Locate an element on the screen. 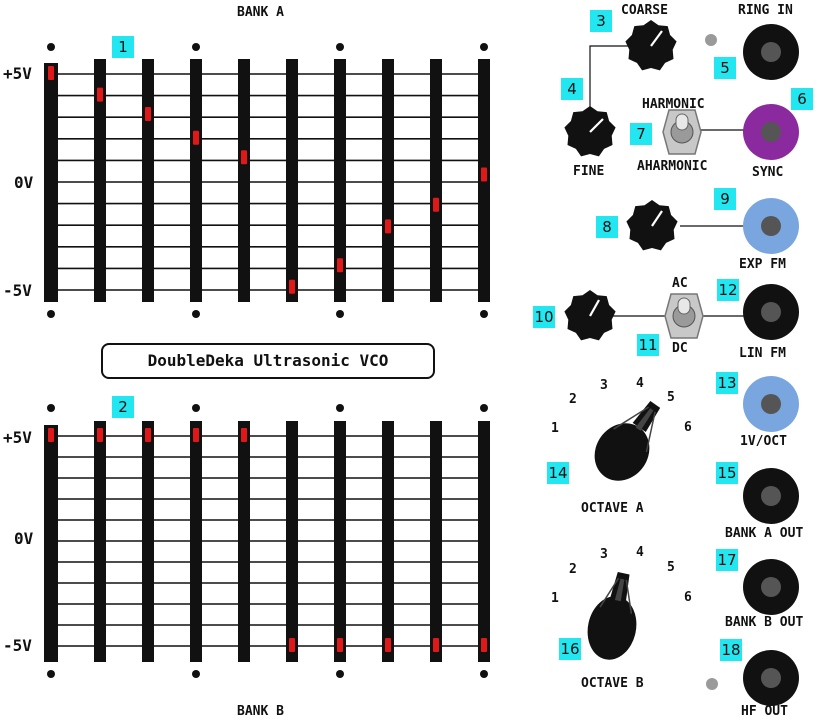 The image size is (829, 723). bank-a-out-jack is located at coordinates (771, 496).